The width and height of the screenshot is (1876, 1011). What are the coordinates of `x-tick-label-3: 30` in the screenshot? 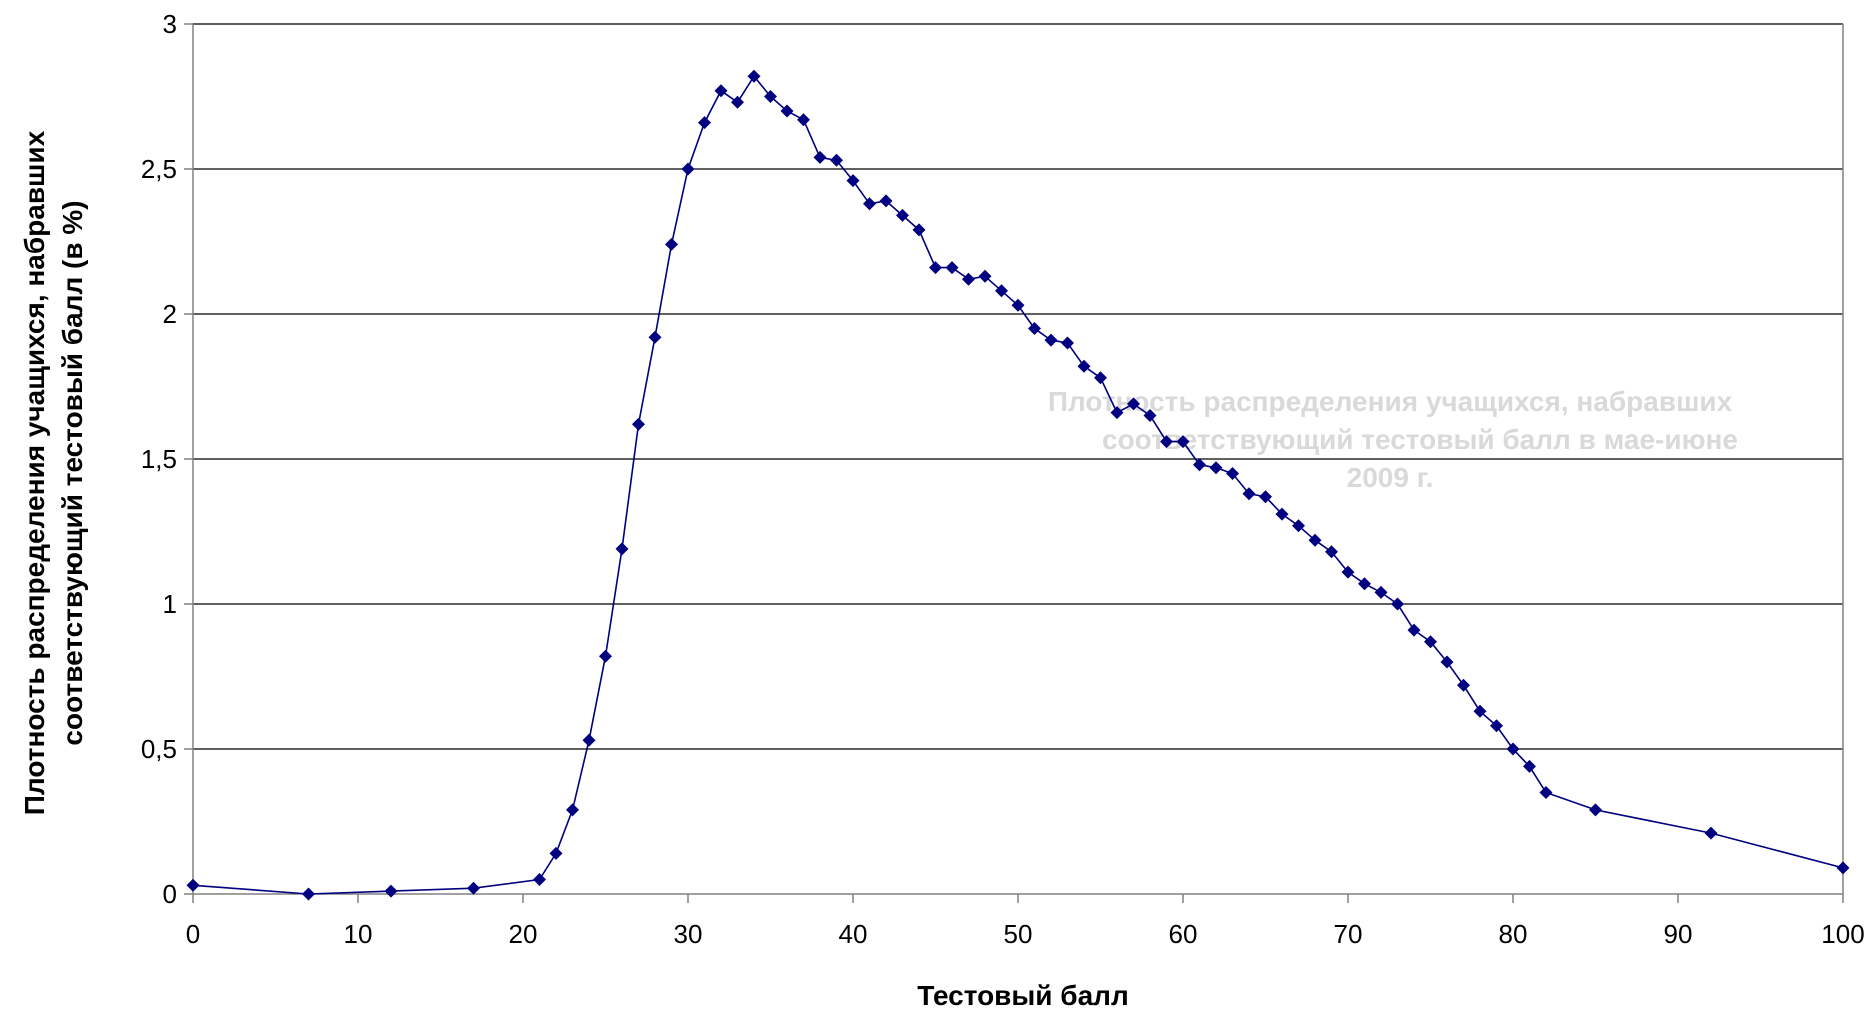 It's located at (688, 934).